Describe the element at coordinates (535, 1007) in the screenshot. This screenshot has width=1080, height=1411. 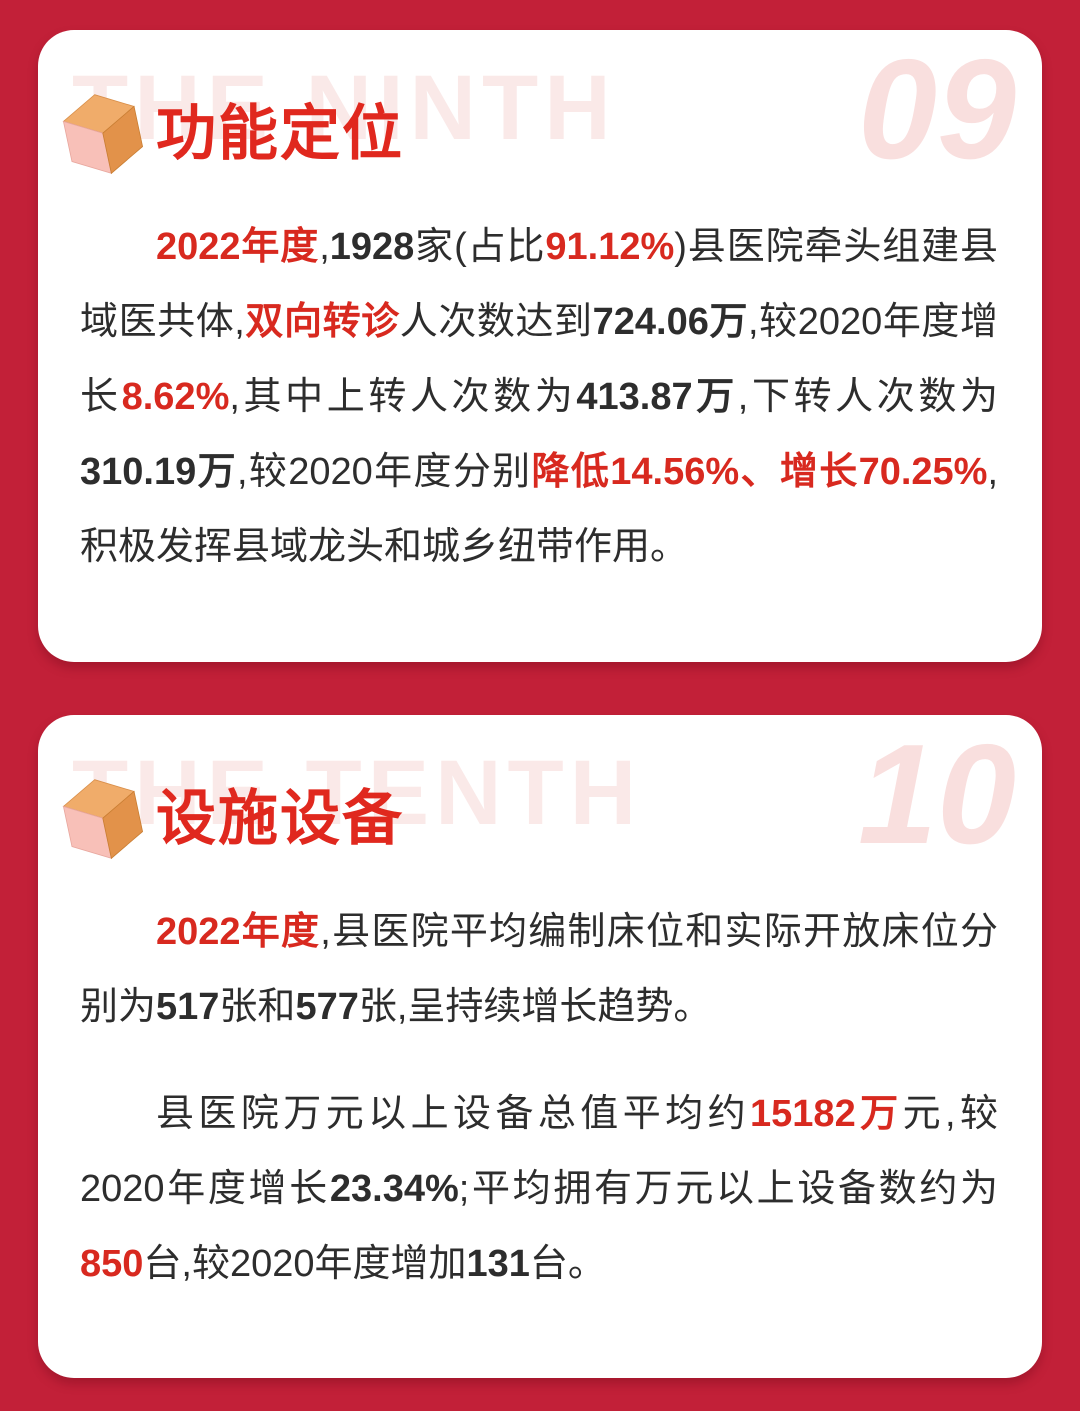
I see `body-text: 张,呈持续增长趋势。` at that location.